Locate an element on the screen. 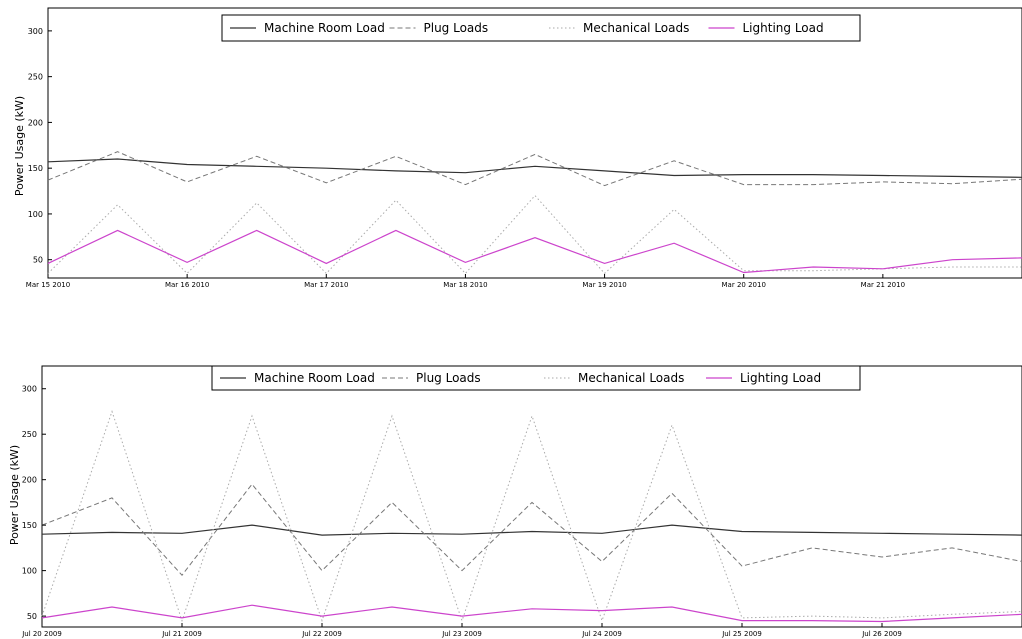 The height and width of the screenshot is (639, 1022). x-tick-label: Mar 19 2010 is located at coordinates (604, 285).